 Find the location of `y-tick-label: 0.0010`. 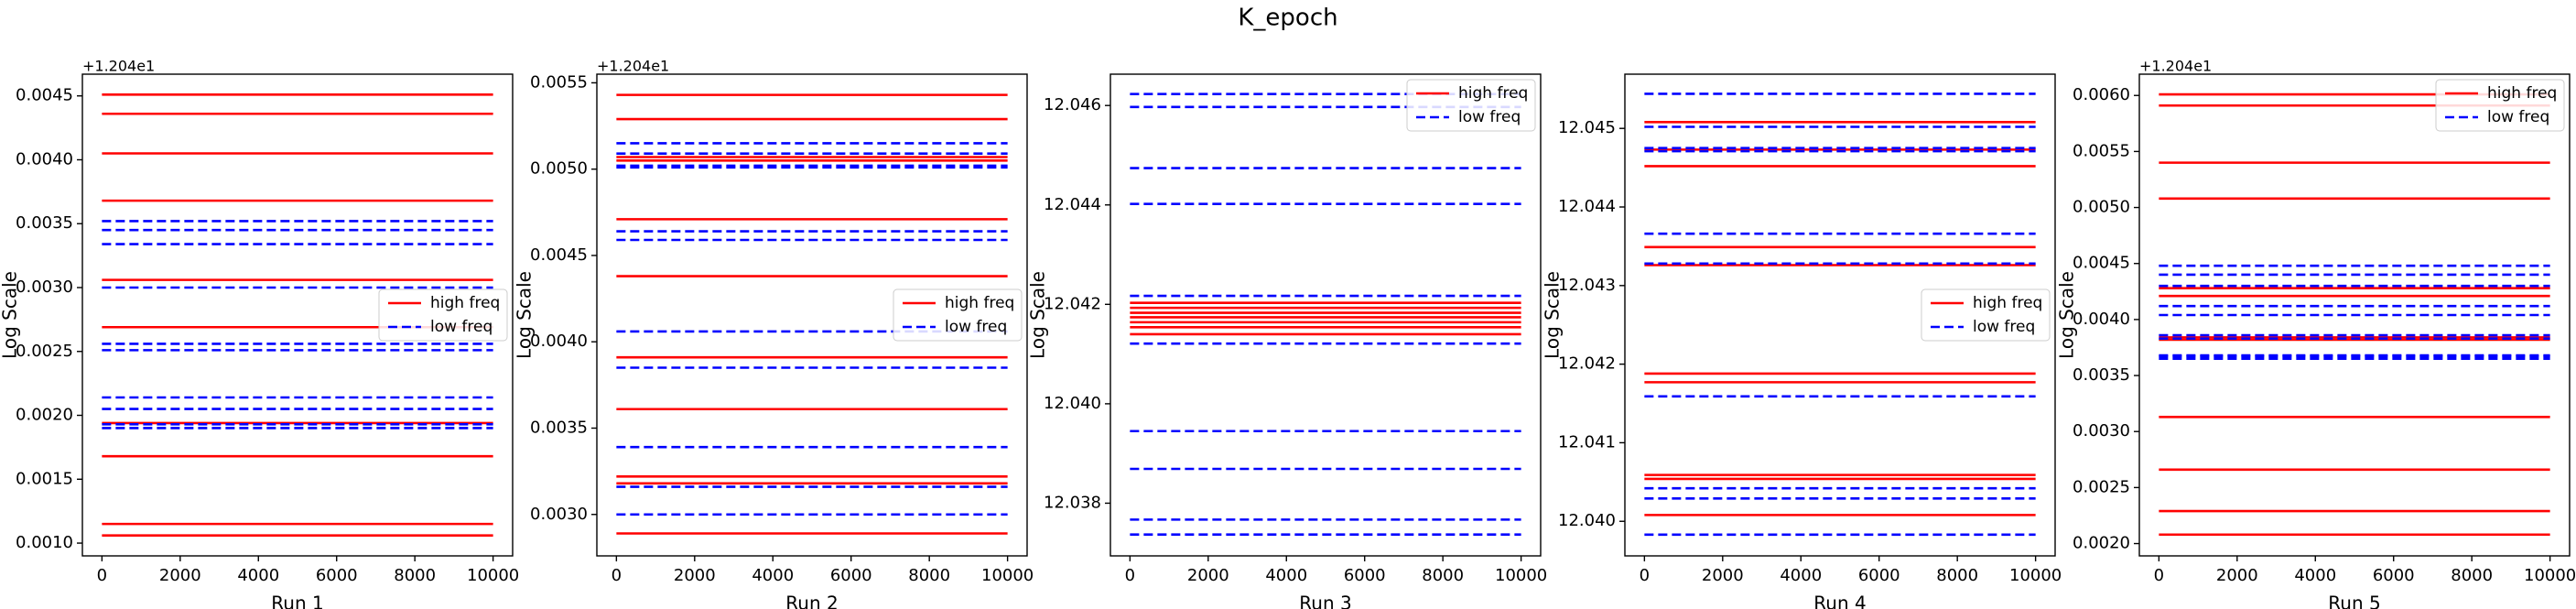

y-tick-label: 0.0010 is located at coordinates (45, 542).